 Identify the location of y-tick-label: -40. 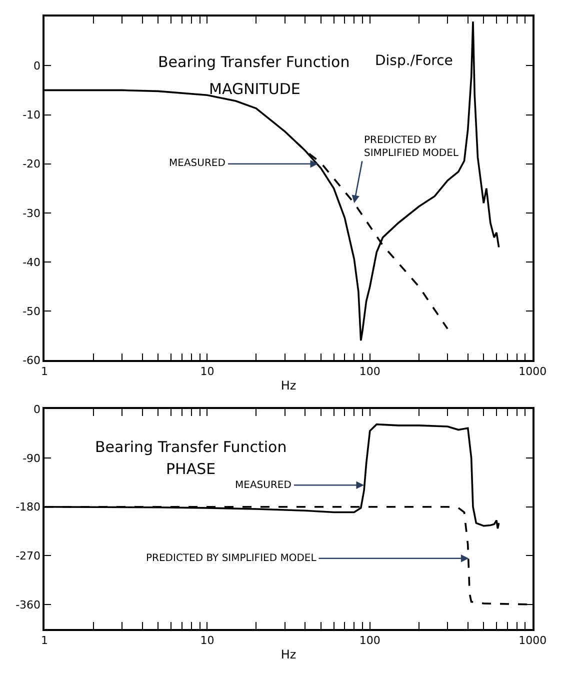
(31, 262).